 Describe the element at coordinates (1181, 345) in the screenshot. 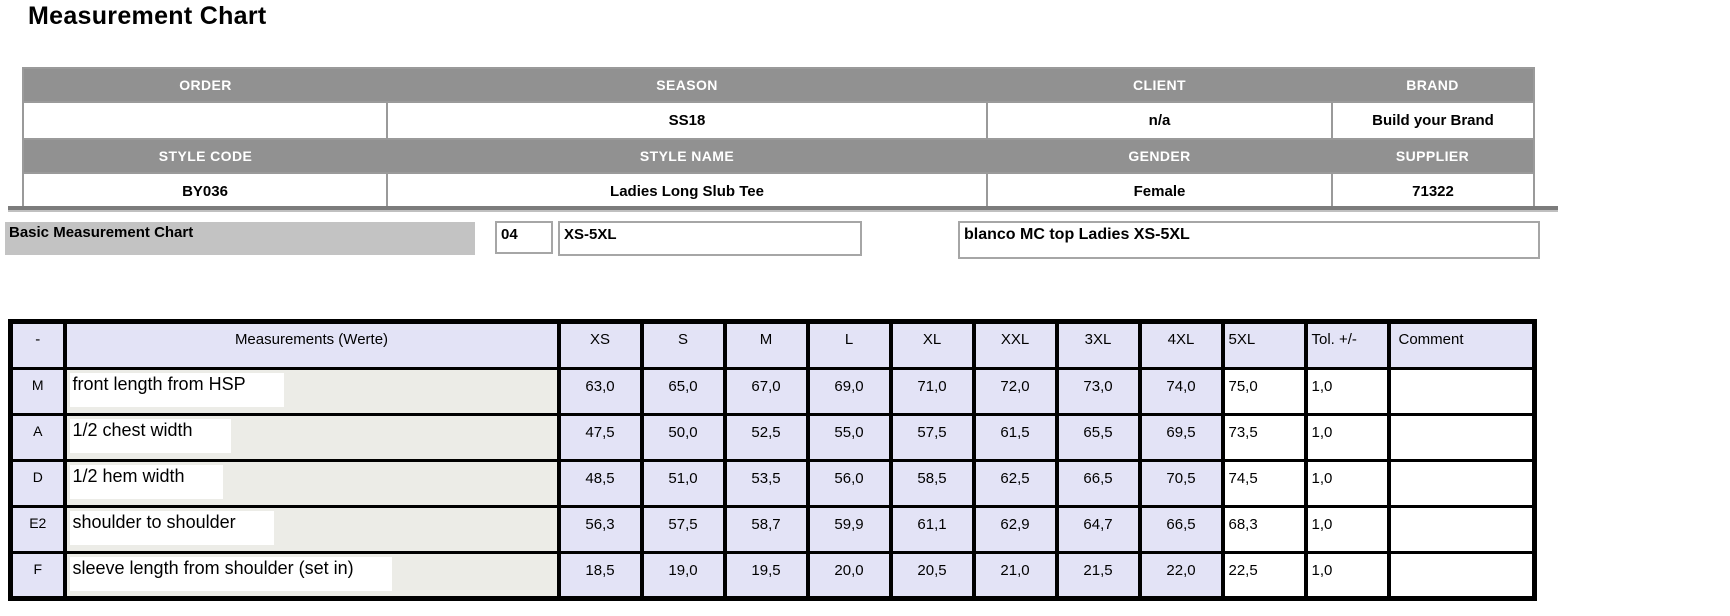

I see `column-header-4xl: 4XL` at that location.